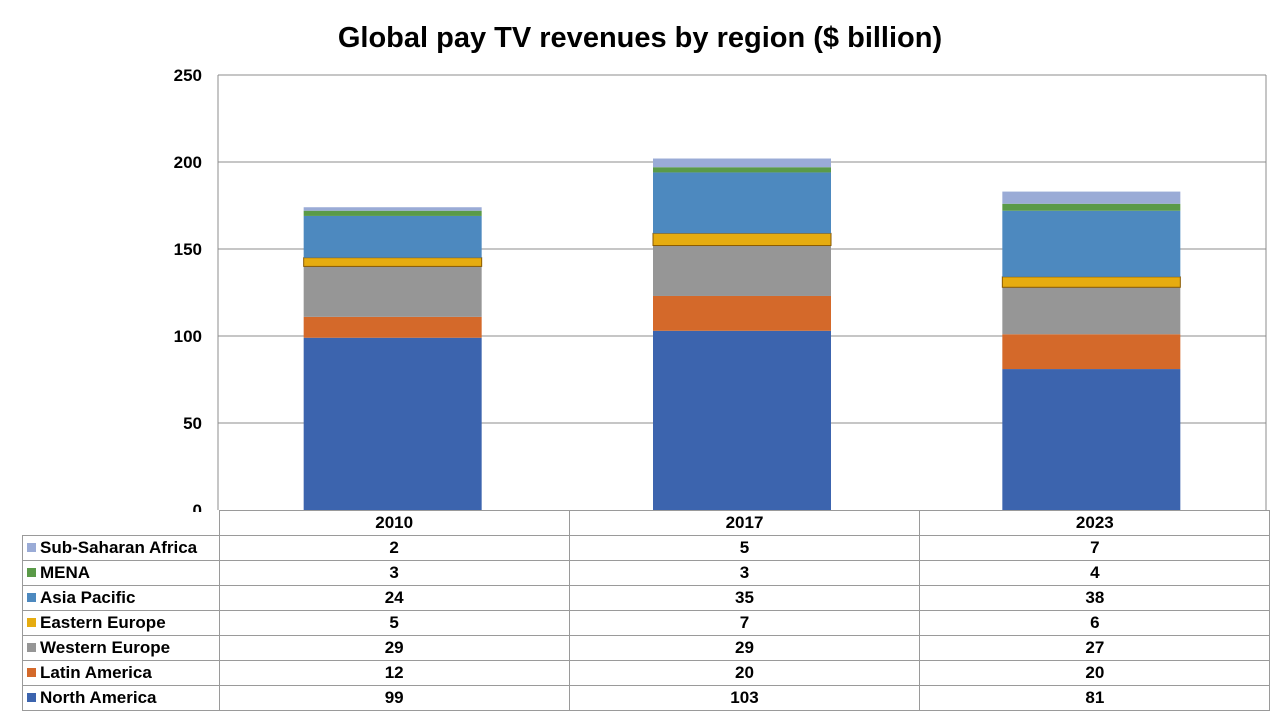 This screenshot has height=720, width=1280. I want to click on x-category-label: 2017, so click(744, 523).